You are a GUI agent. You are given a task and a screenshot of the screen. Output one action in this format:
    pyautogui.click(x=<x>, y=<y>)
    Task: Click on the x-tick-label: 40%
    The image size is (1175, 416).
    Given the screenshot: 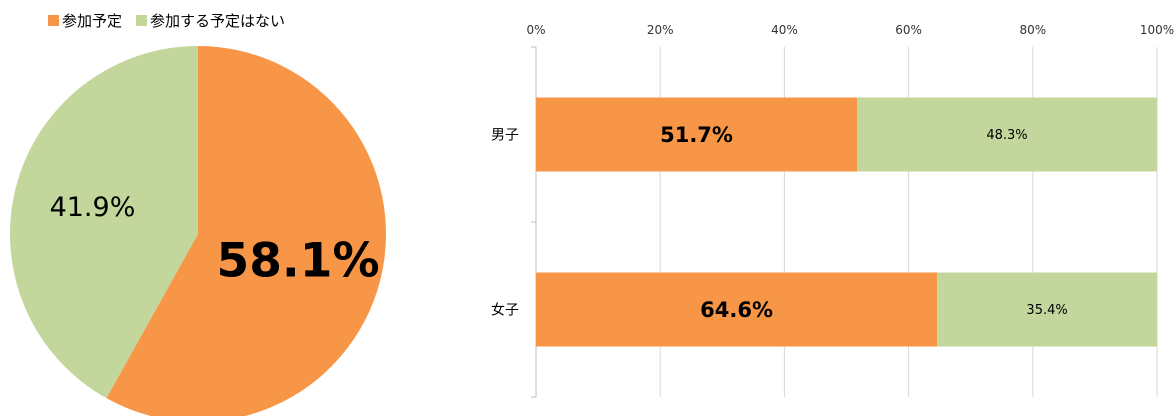 What is the action you would take?
    pyautogui.click(x=784, y=30)
    